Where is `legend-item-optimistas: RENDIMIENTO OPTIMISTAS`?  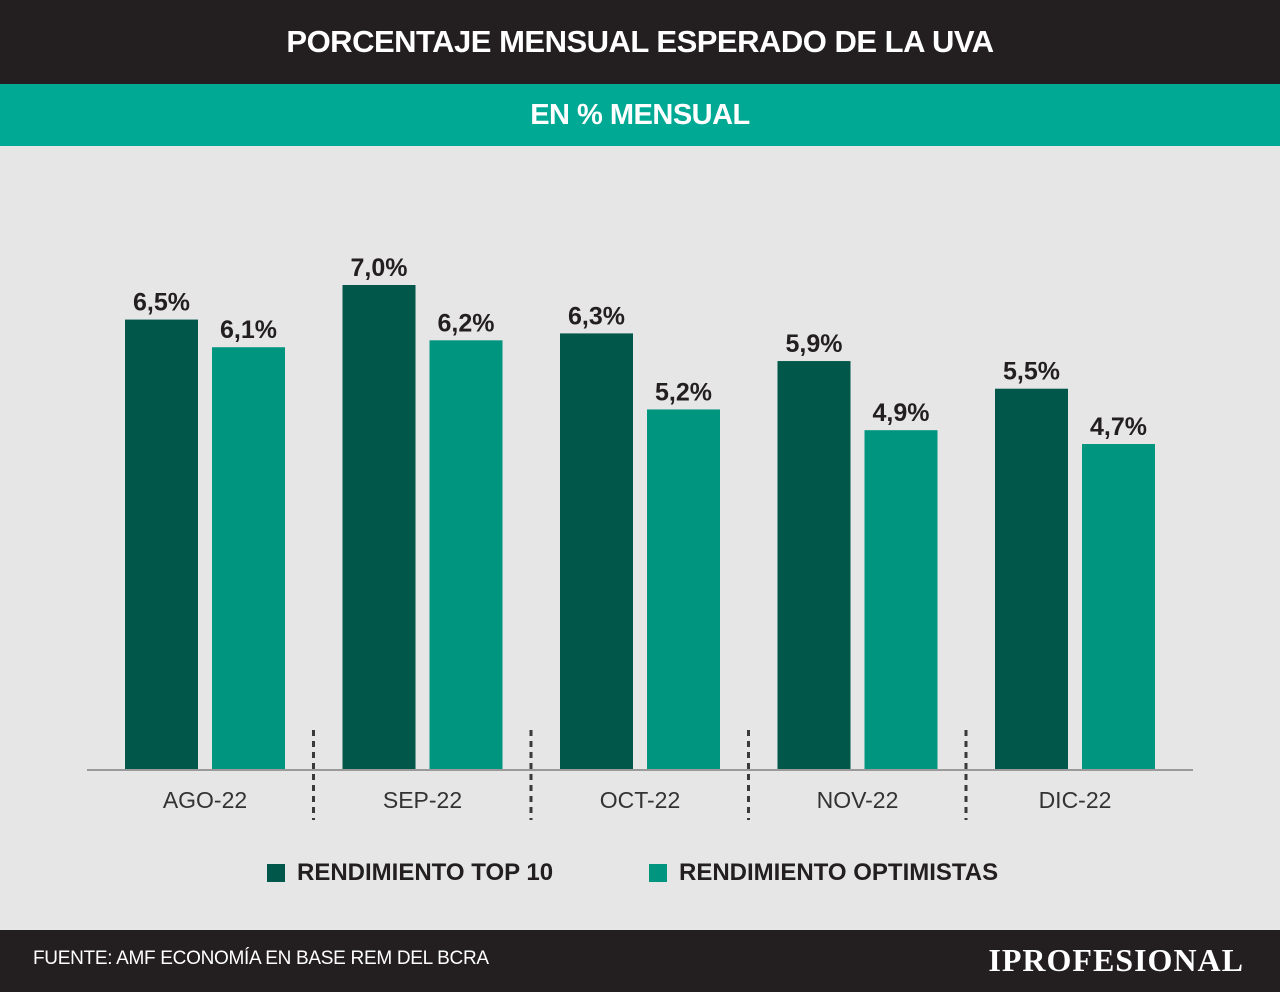
legend-item-optimistas: RENDIMIENTO OPTIMISTAS is located at coordinates (823, 873).